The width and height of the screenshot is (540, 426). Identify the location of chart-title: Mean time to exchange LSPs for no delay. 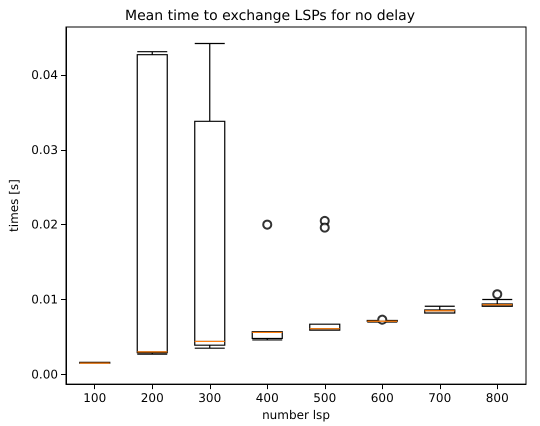
(270, 16).